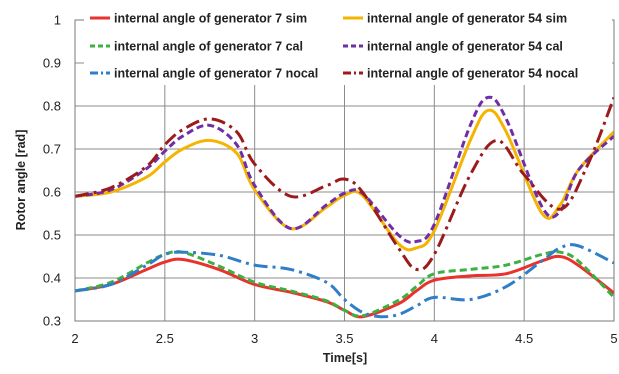 This screenshot has height=374, width=619. What do you see at coordinates (524, 338) in the screenshot?
I see `x-tick-label: 4.5` at bounding box center [524, 338].